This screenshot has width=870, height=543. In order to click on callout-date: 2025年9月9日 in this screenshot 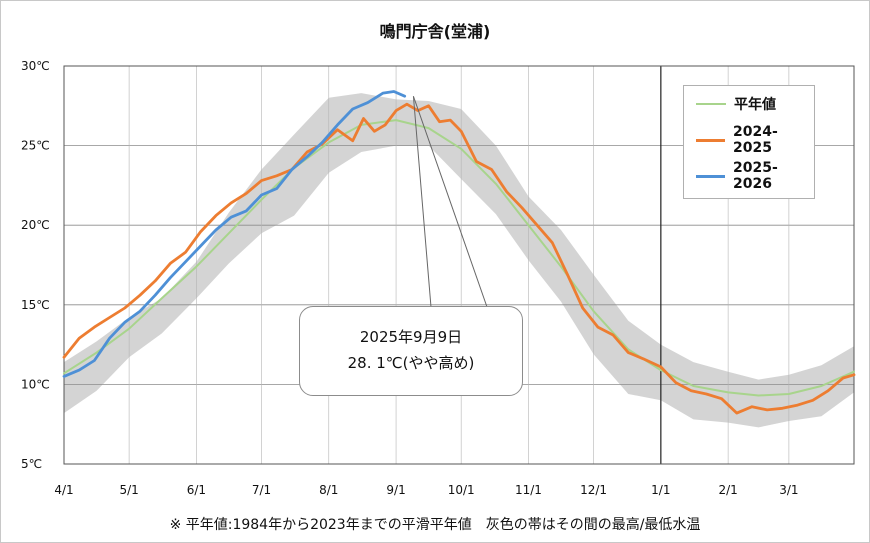, I will do `click(411, 337)`.